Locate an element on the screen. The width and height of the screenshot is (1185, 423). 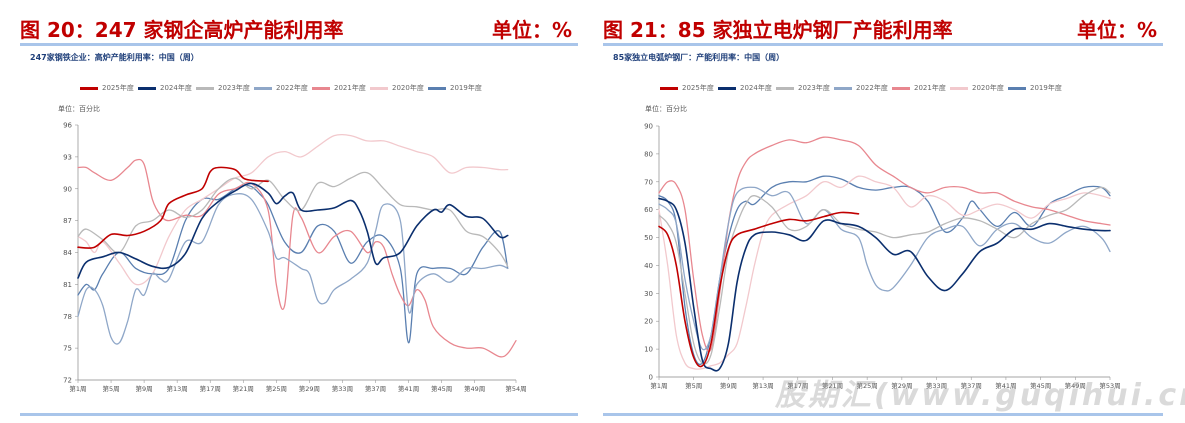
left-xtick-label: 第33周 is located at coordinates (342, 388).